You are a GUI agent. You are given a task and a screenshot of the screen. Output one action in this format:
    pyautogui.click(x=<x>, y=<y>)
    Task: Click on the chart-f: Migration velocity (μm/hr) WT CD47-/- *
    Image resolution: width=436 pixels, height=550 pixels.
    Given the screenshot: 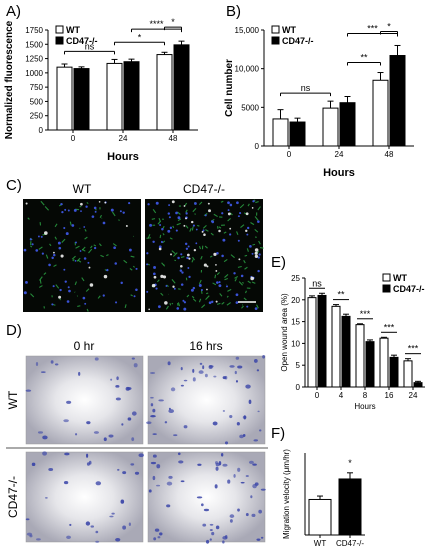 What is the action you would take?
    pyautogui.click(x=323, y=498)
    